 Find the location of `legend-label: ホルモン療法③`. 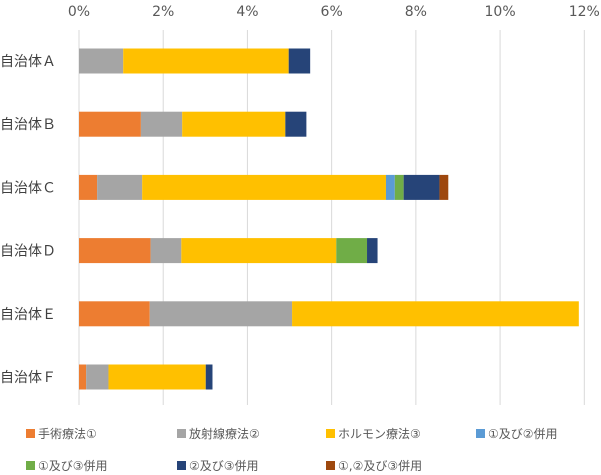

legend-label: ホルモン療法③ is located at coordinates (379, 434).